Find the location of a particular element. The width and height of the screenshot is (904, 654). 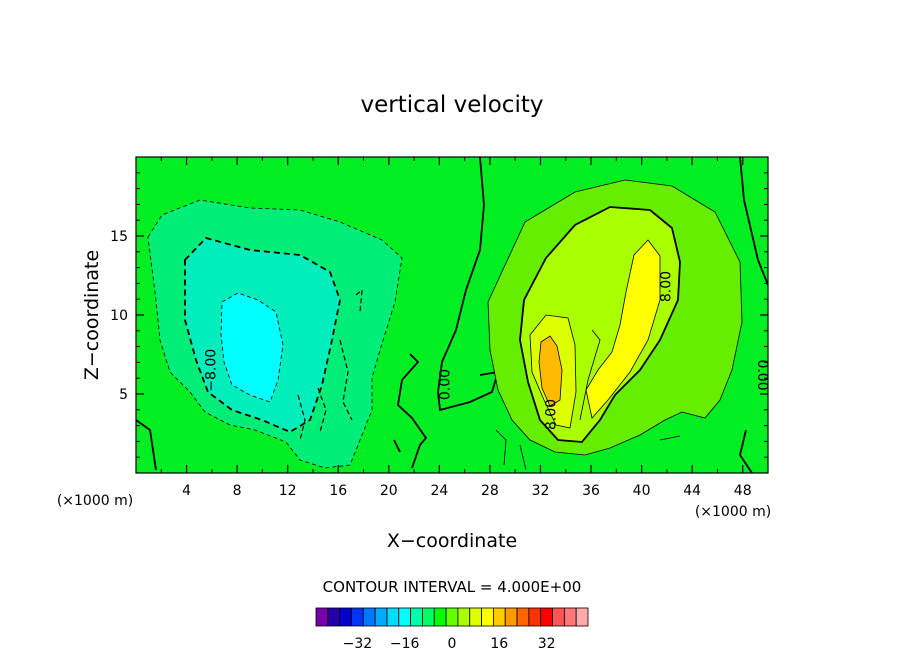

x-tick-label: 32 is located at coordinates (541, 491).